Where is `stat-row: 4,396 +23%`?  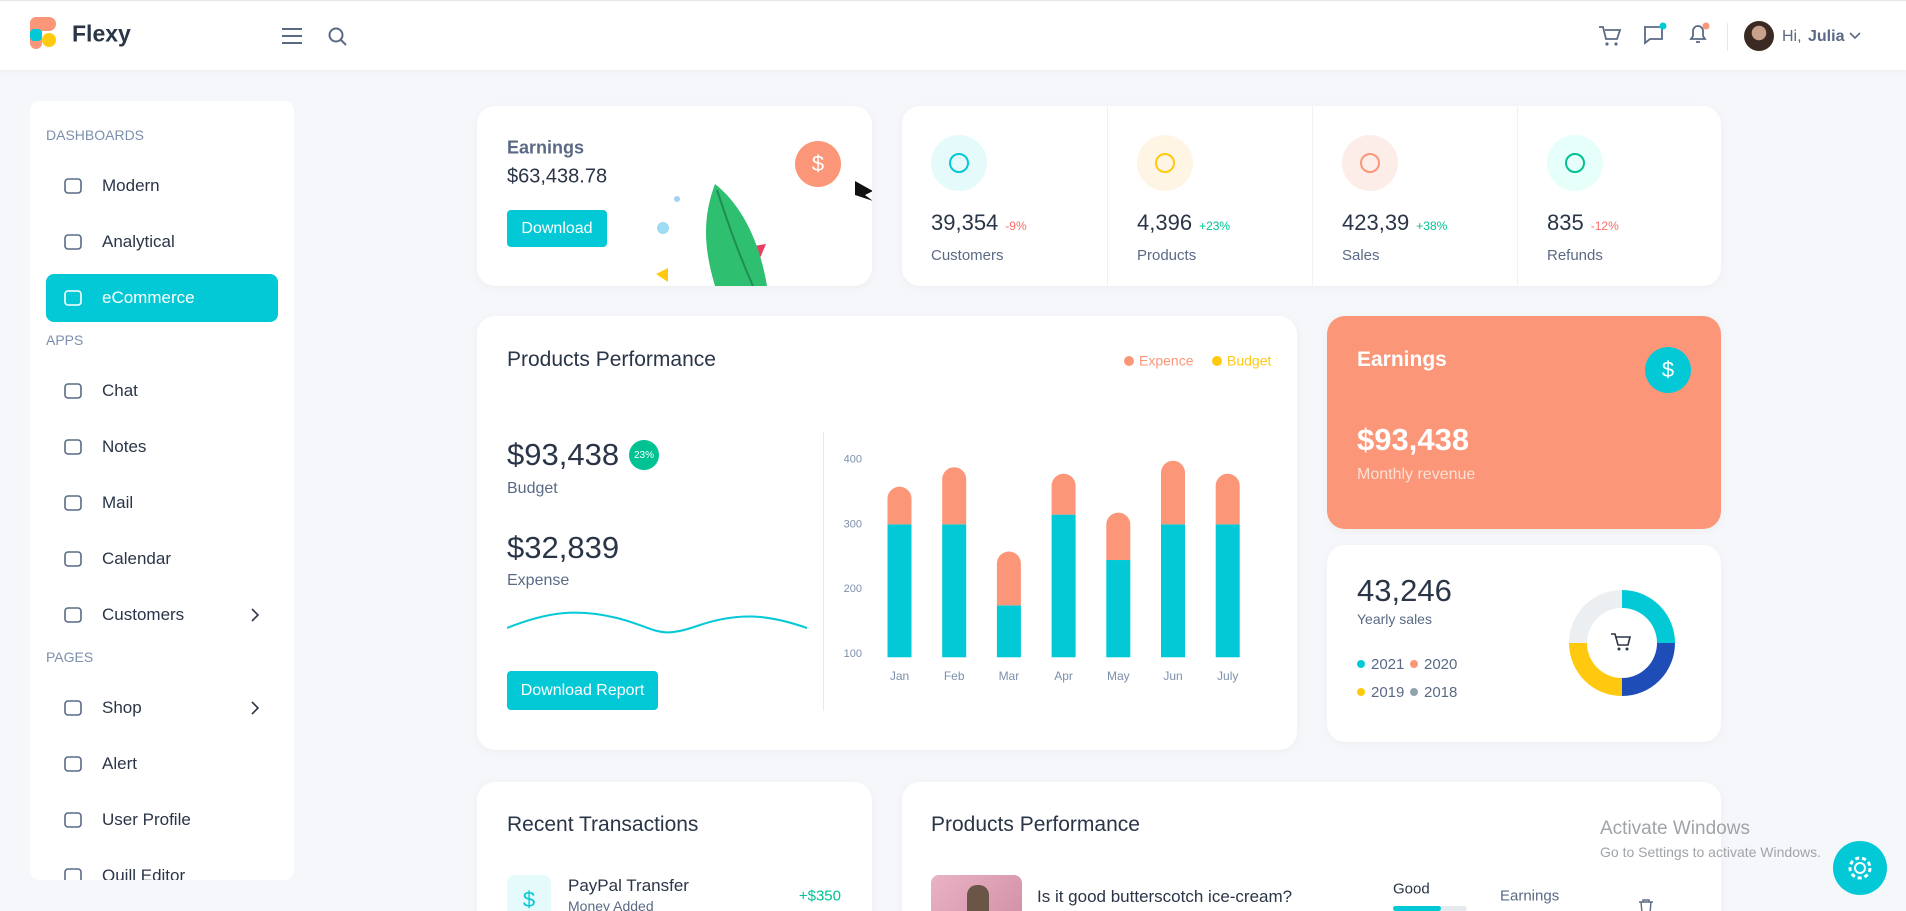 stat-row: 4,396 +23% is located at coordinates (1183, 223).